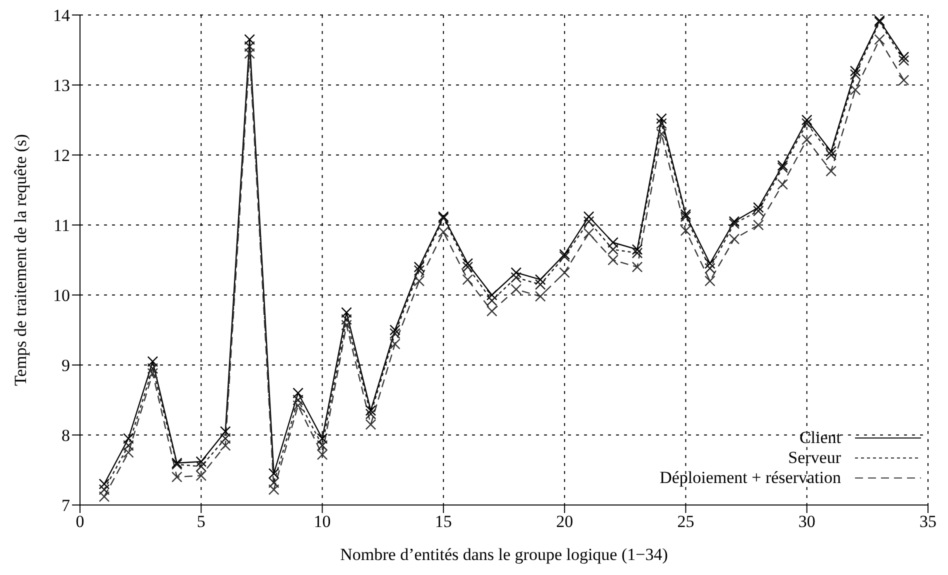 The image size is (948, 575). What do you see at coordinates (807, 522) in the screenshot?
I see `x-tick-label: 30` at bounding box center [807, 522].